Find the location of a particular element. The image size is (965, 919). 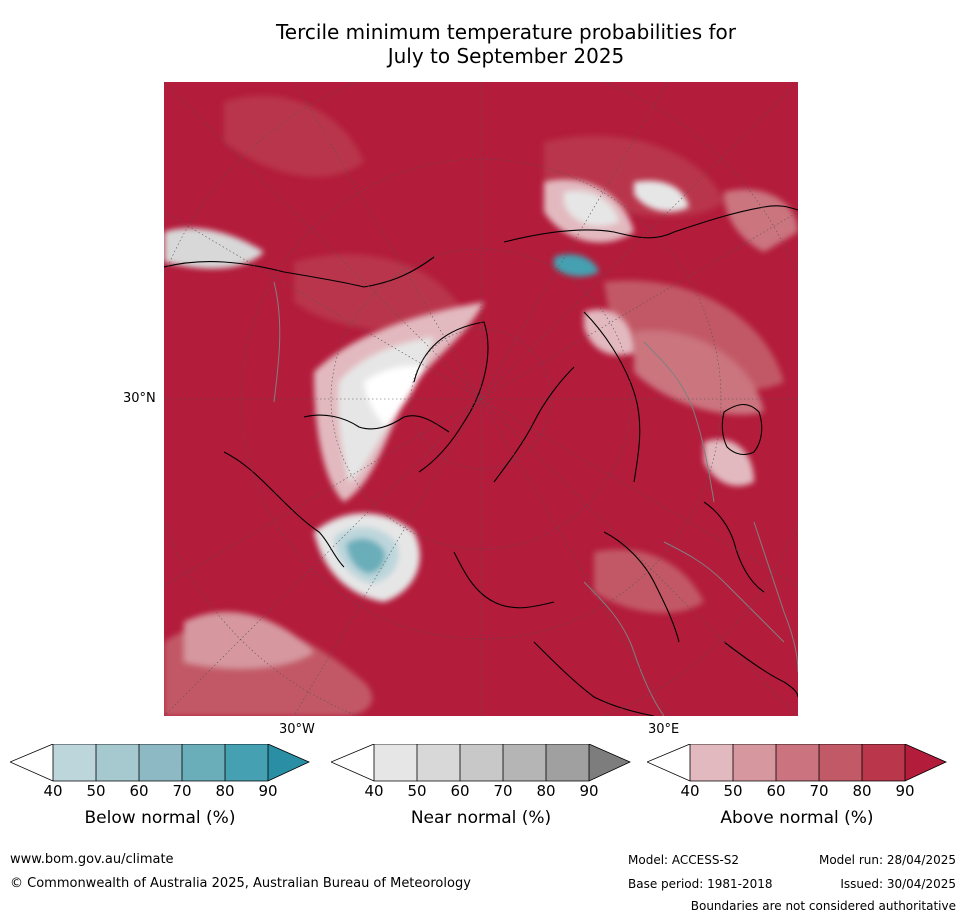

lon-label-30w: 30°W is located at coordinates (297, 729).